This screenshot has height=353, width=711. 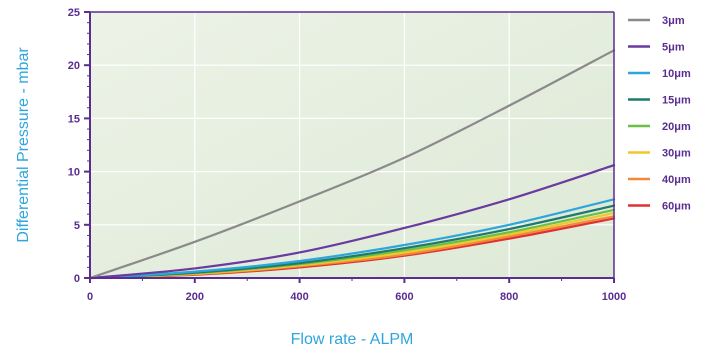 What do you see at coordinates (659, 114) in the screenshot?
I see `legend: 3μm 5μm 10μm 15μm 20μm 30μm 40μm 60μm` at bounding box center [659, 114].